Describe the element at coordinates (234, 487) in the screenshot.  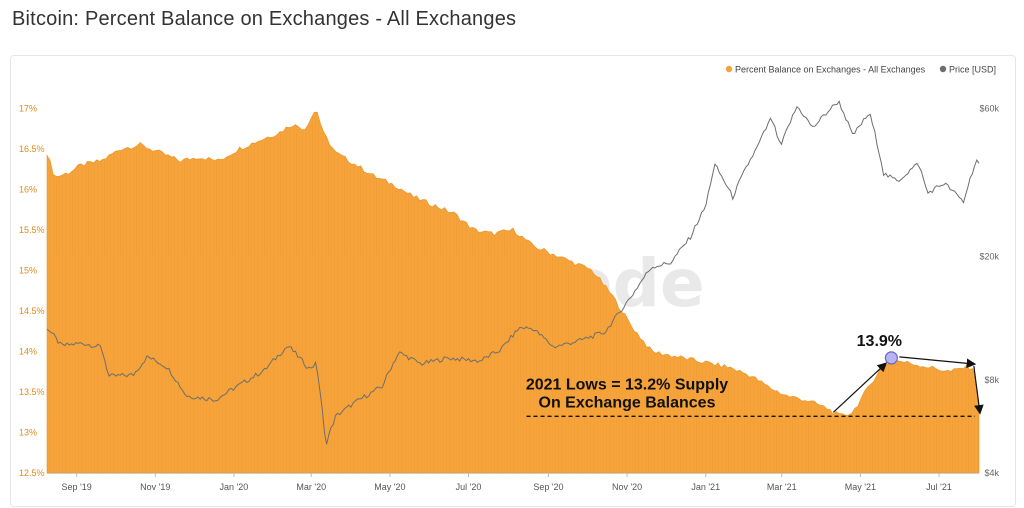
I see `x-axis-tick-label: Jan '20` at that location.